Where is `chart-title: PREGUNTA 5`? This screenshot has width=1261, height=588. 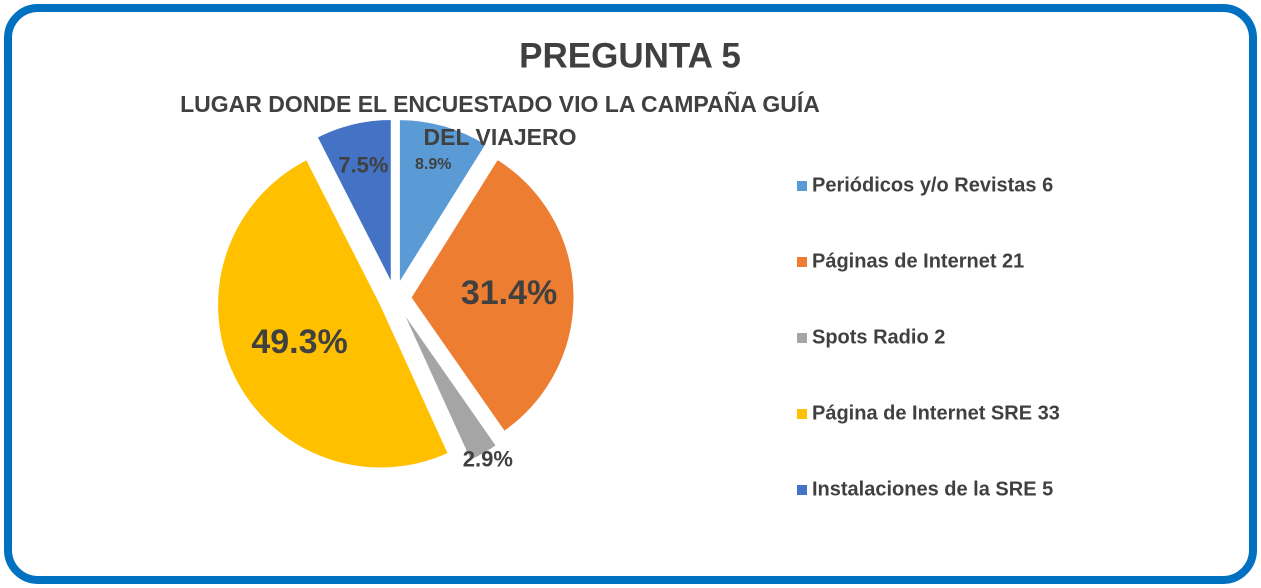 chart-title: PREGUNTA 5 is located at coordinates (630, 55).